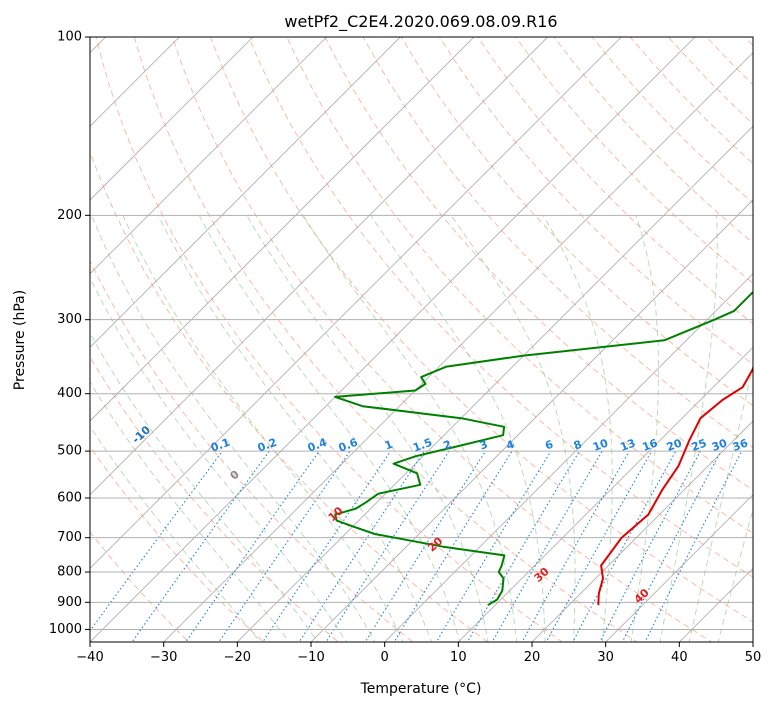  What do you see at coordinates (348, 445) in the screenshot?
I see `mixing-ratio-label: 0.6` at bounding box center [348, 445].